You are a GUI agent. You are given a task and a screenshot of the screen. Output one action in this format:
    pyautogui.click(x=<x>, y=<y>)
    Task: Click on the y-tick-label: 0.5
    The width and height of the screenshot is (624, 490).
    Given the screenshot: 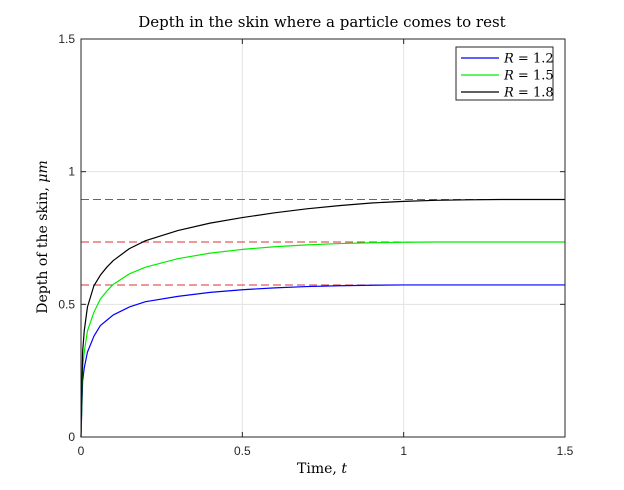 What is the action you would take?
    pyautogui.click(x=66, y=304)
    